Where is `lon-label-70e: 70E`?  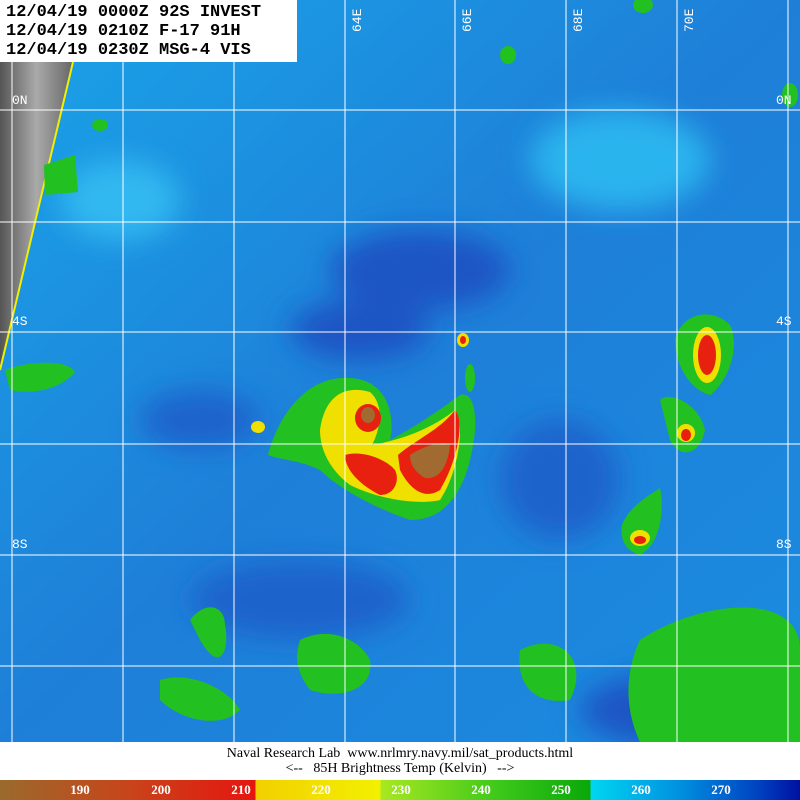 lon-label-70e: 70E is located at coordinates (689, 20).